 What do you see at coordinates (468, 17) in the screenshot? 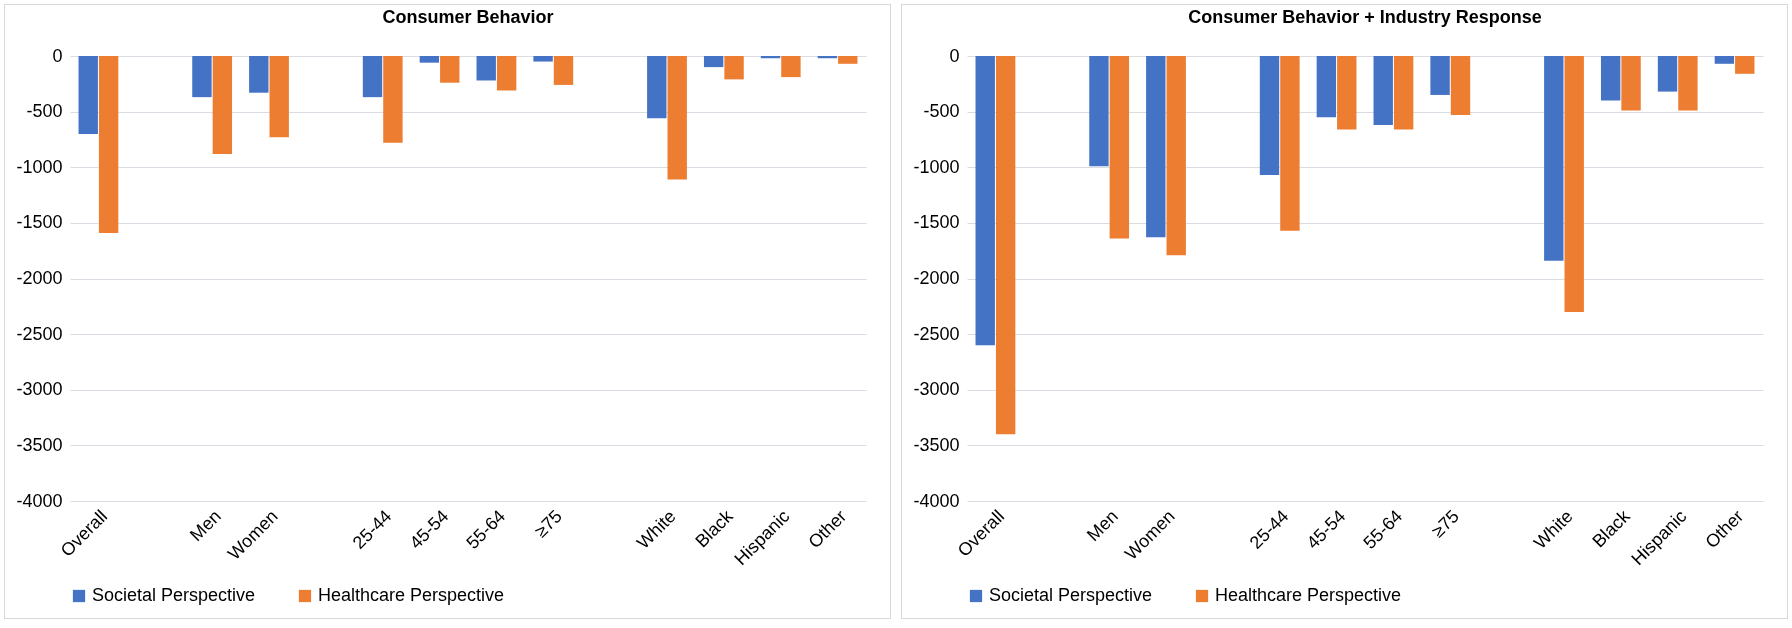
I see `chart-title: Consumer Behavior` at bounding box center [468, 17].